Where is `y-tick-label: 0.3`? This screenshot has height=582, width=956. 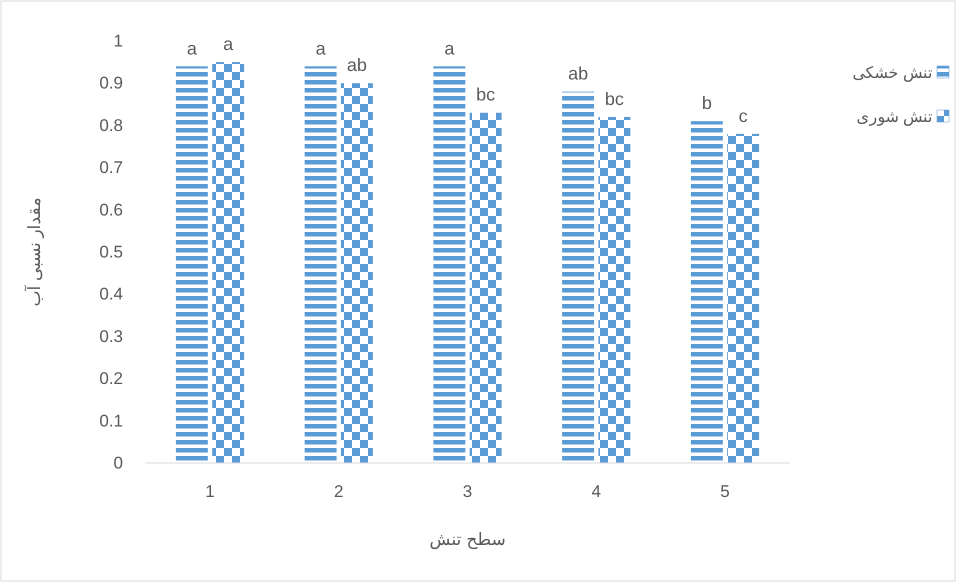 y-tick-label: 0.3 is located at coordinates (111, 336).